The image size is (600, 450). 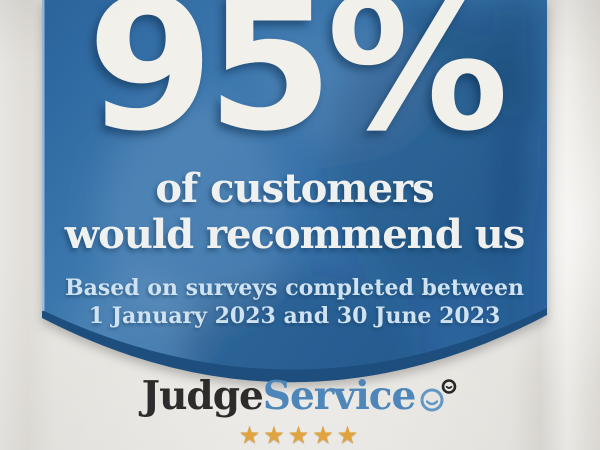 What do you see at coordinates (300, 435) in the screenshot?
I see `star-rating: ★★★★★` at bounding box center [300, 435].